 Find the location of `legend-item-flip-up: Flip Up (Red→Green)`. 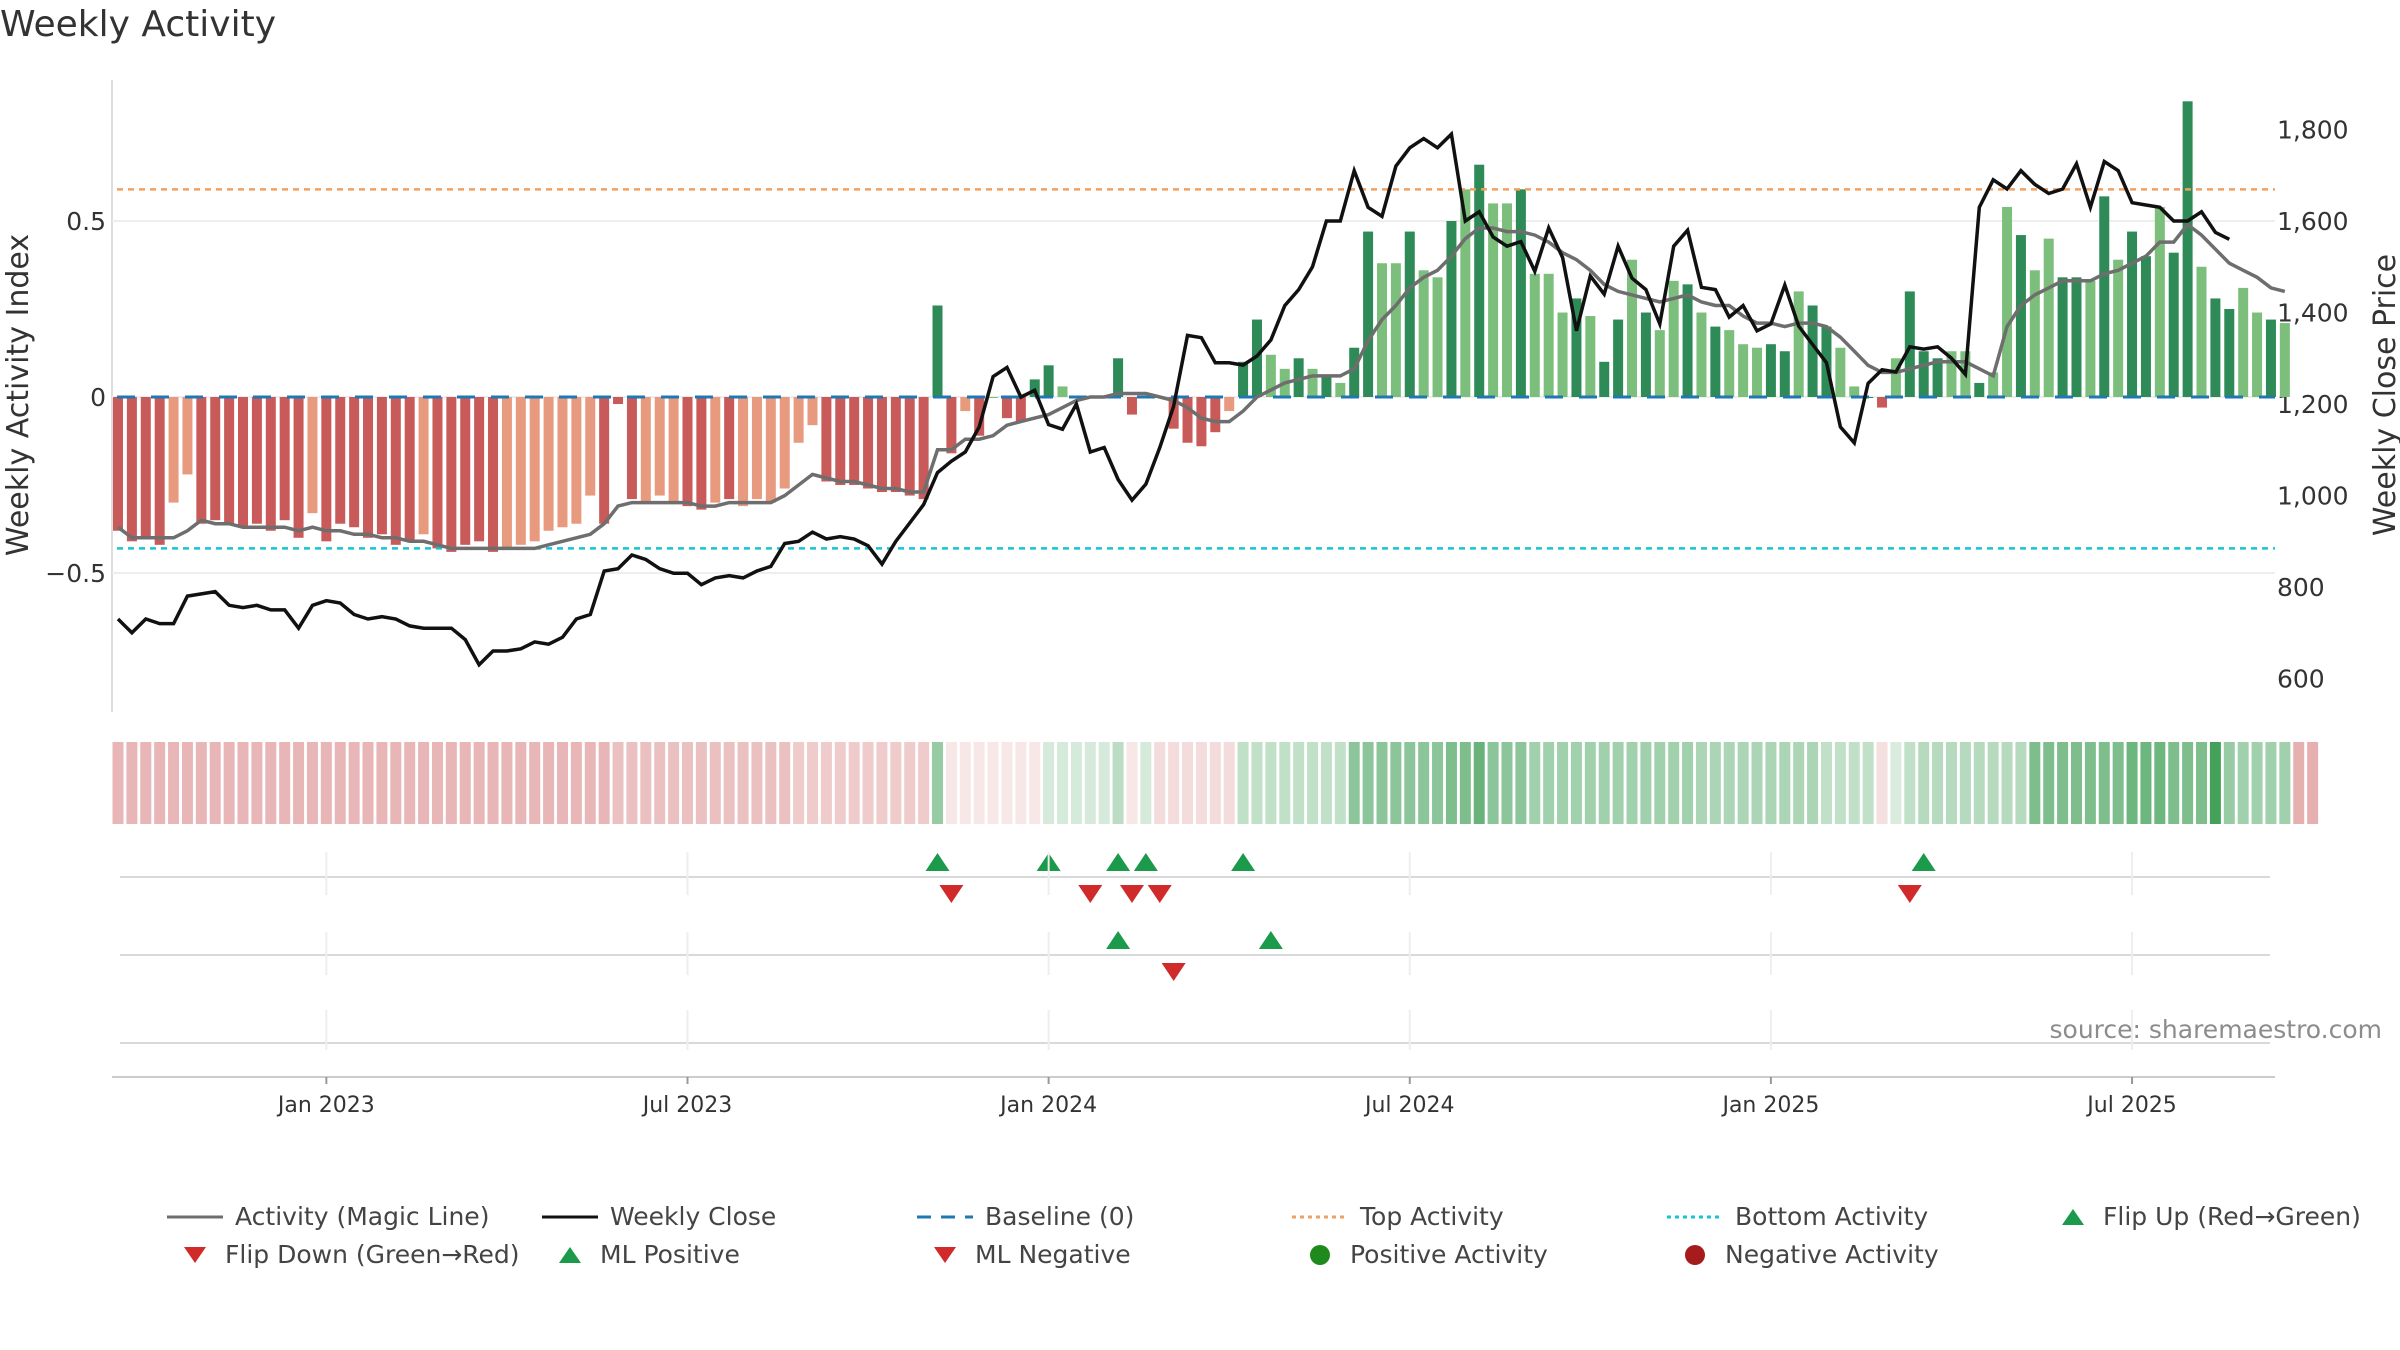

legend-item-flip-up: Flip Up (Red→Green) is located at coordinates (2207, 1216).